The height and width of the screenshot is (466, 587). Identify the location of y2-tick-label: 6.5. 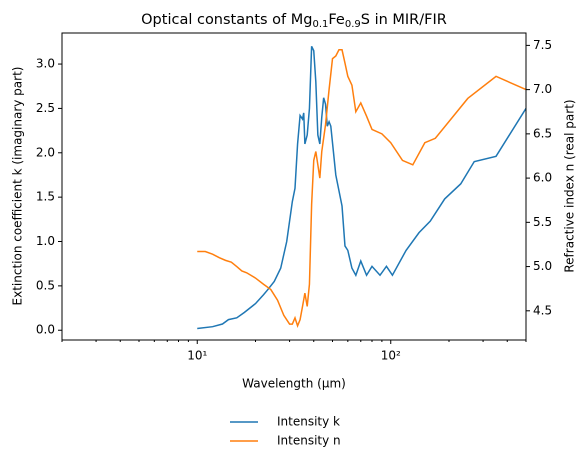
(542, 133).